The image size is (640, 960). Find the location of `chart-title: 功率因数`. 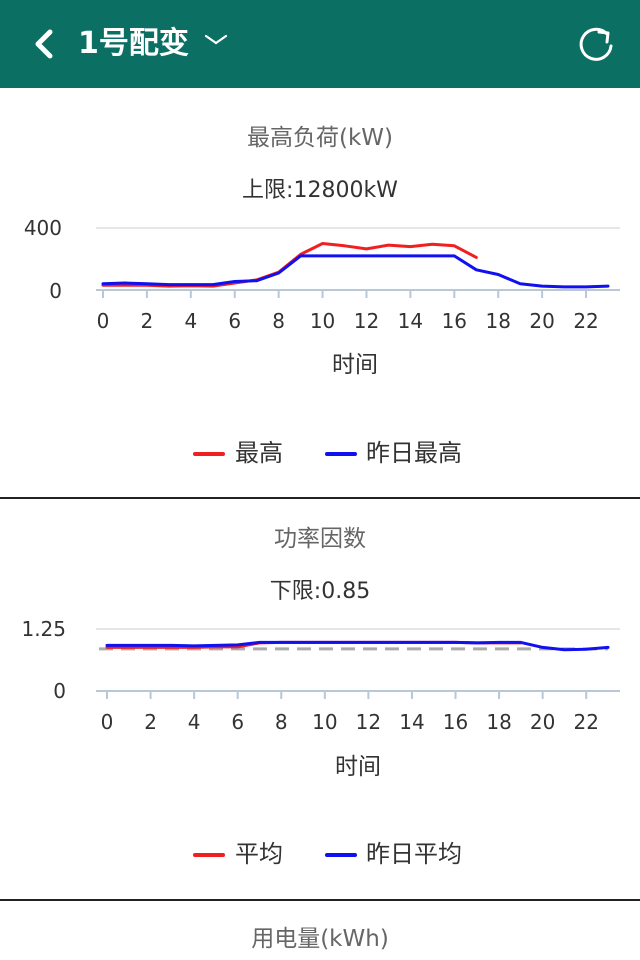

chart-title: 功率因数 is located at coordinates (320, 539).